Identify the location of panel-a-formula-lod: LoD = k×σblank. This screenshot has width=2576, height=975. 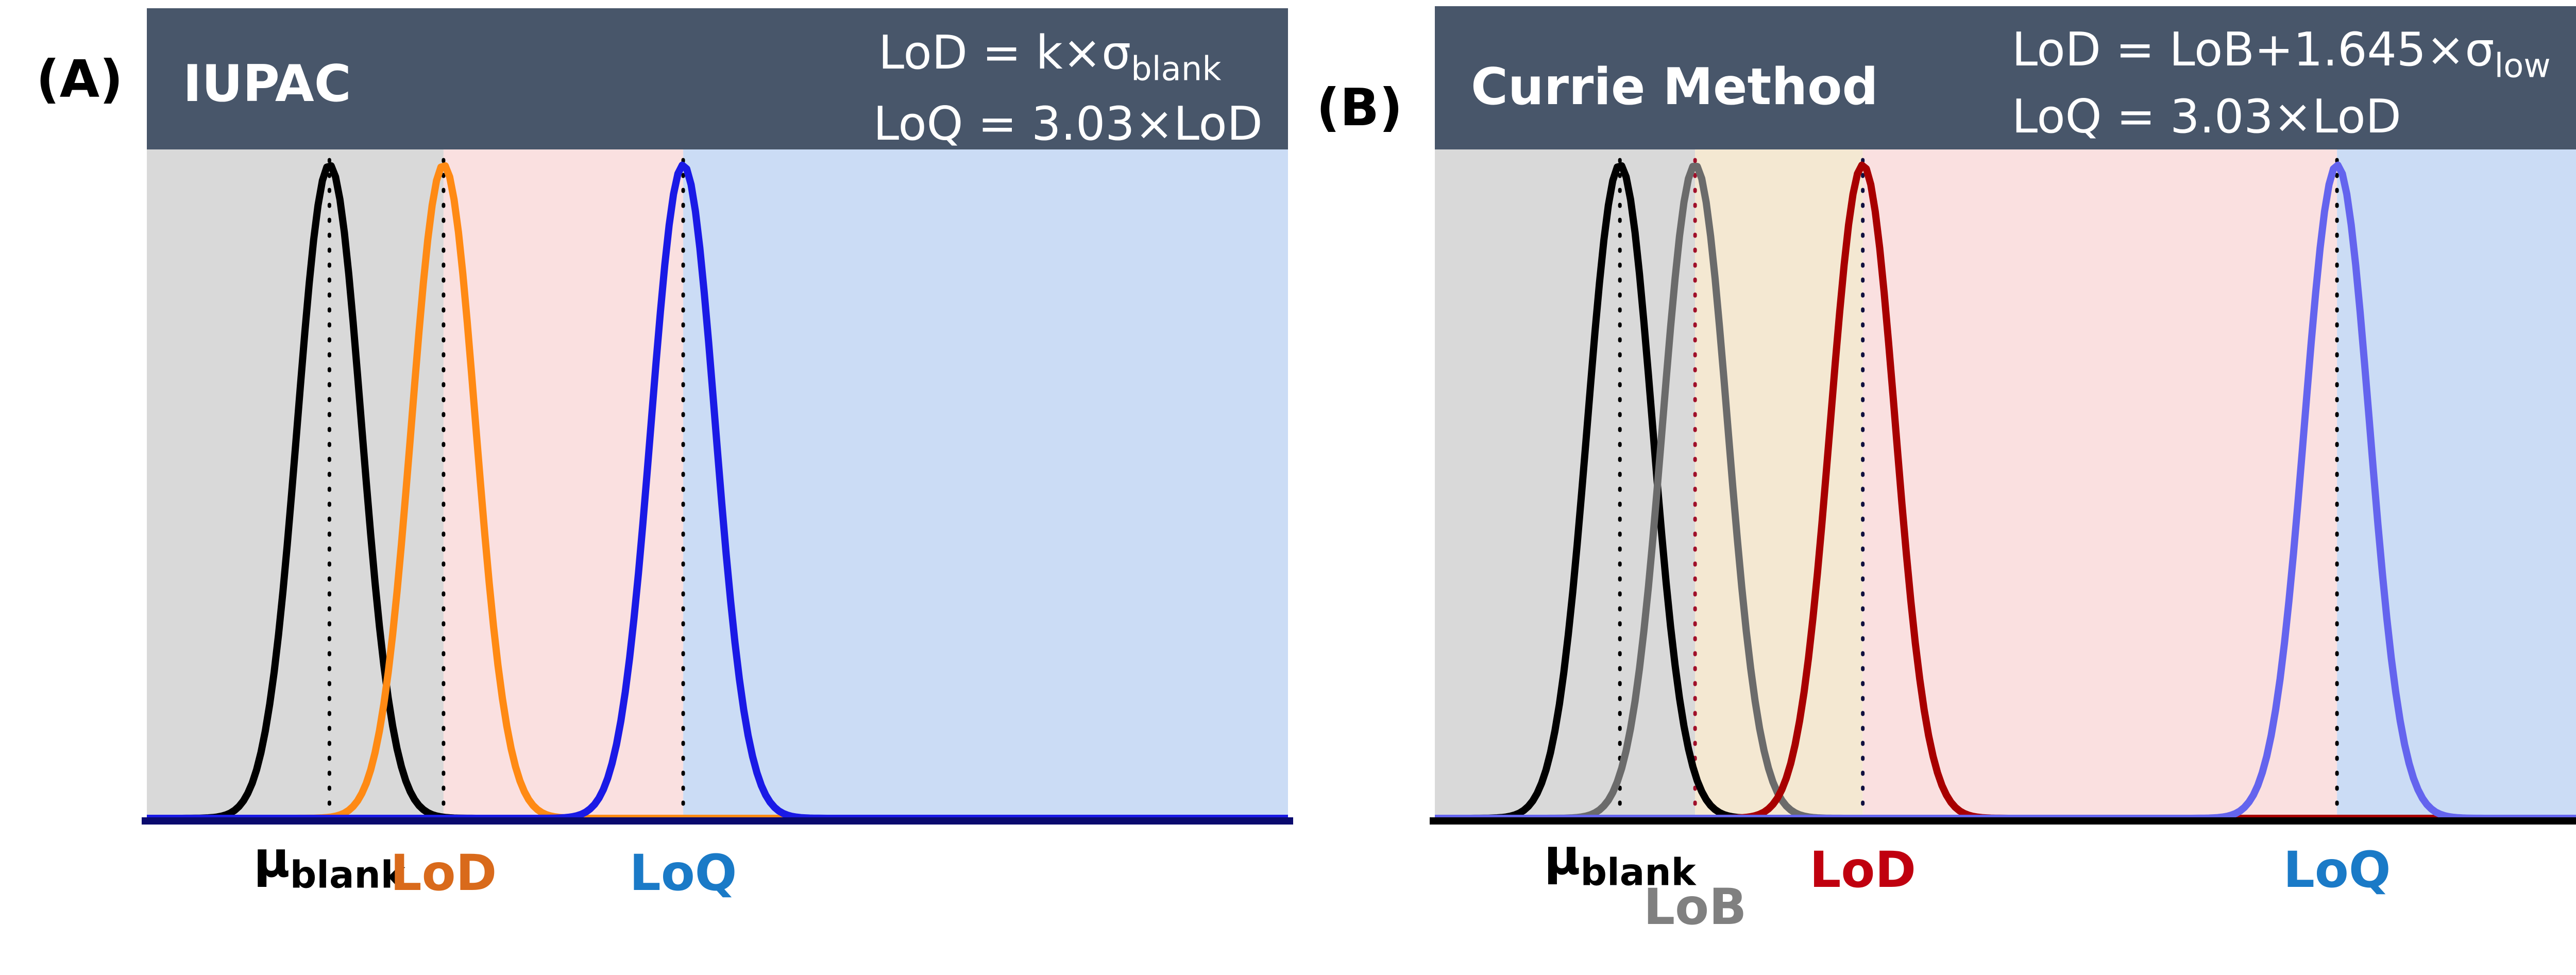
(1049, 58).